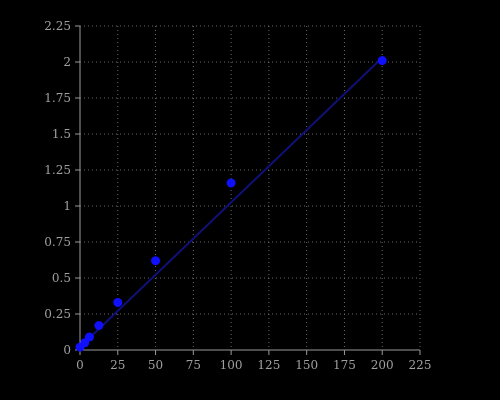 The height and width of the screenshot is (400, 500). What do you see at coordinates (61, 278) in the screenshot?
I see `y-tick-label: 0.5` at bounding box center [61, 278].